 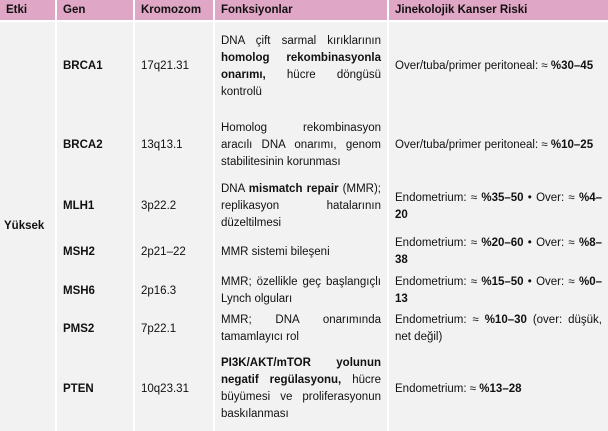 I want to click on col-header-fonksiyonlar: Fonksiyonlar, so click(x=302, y=11).